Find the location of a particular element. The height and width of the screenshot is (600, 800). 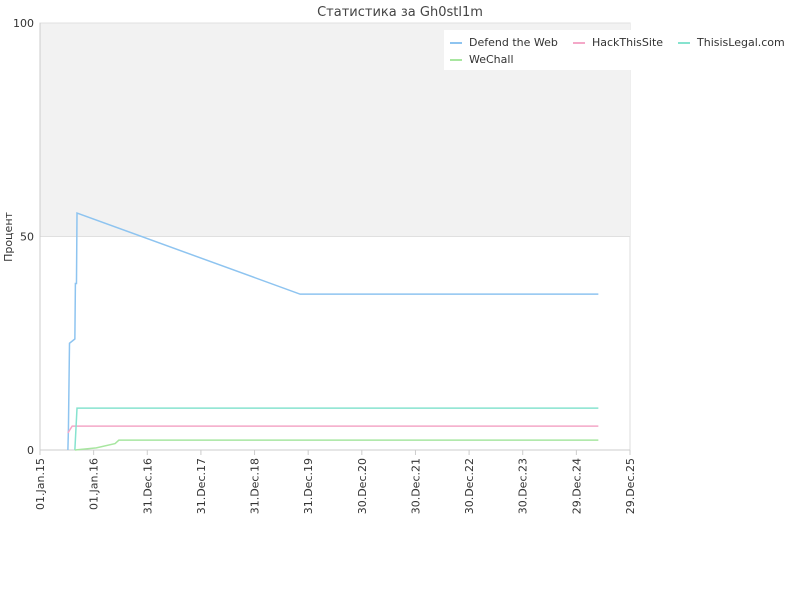

x-tick-label: 01.Jan.15 is located at coordinates (40, 484).